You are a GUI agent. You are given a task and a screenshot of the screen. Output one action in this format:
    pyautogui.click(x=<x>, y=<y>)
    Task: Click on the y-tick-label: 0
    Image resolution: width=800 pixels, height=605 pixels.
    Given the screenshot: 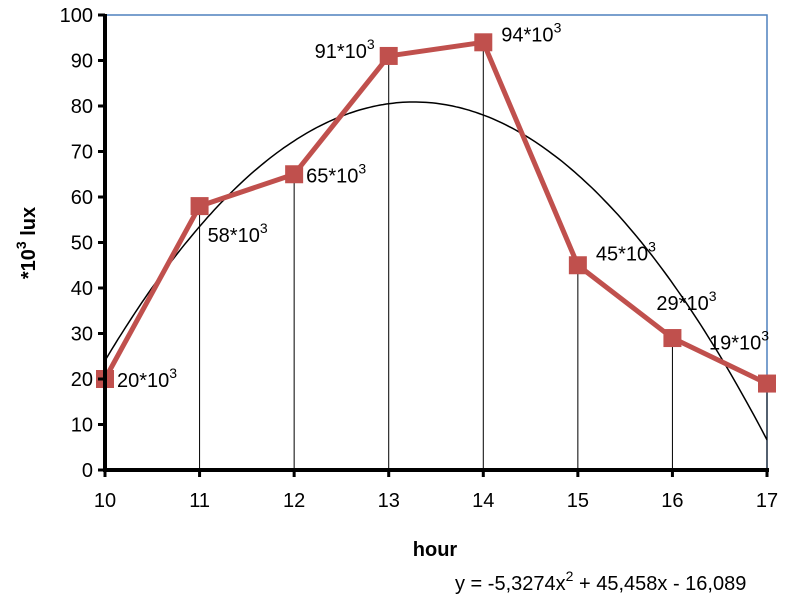 What is the action you would take?
    pyautogui.click(x=87, y=471)
    